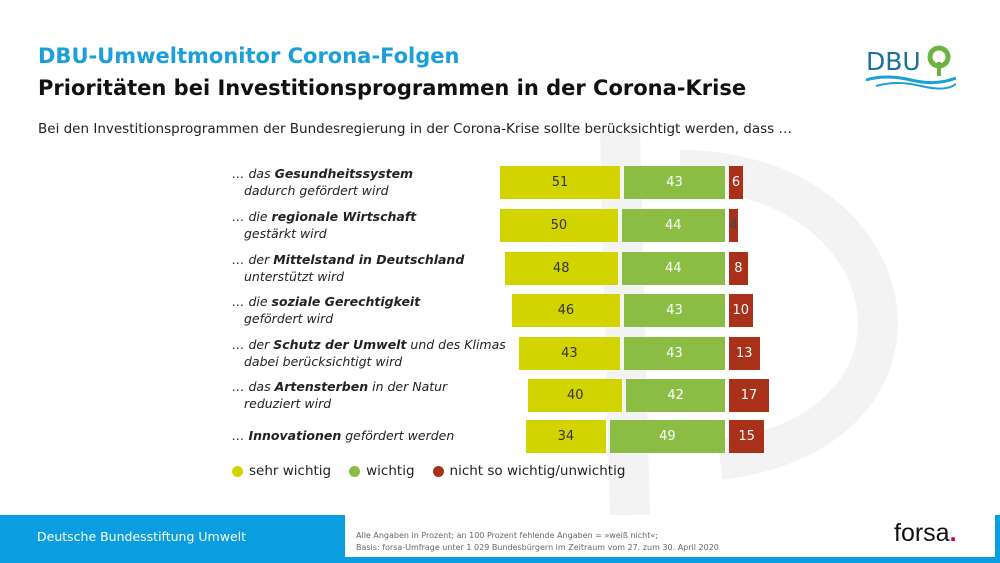 Image resolution: width=1000 pixels, height=563 pixels. I want to click on label-line-1: … die regionale Wirtschaft, so click(324, 216).